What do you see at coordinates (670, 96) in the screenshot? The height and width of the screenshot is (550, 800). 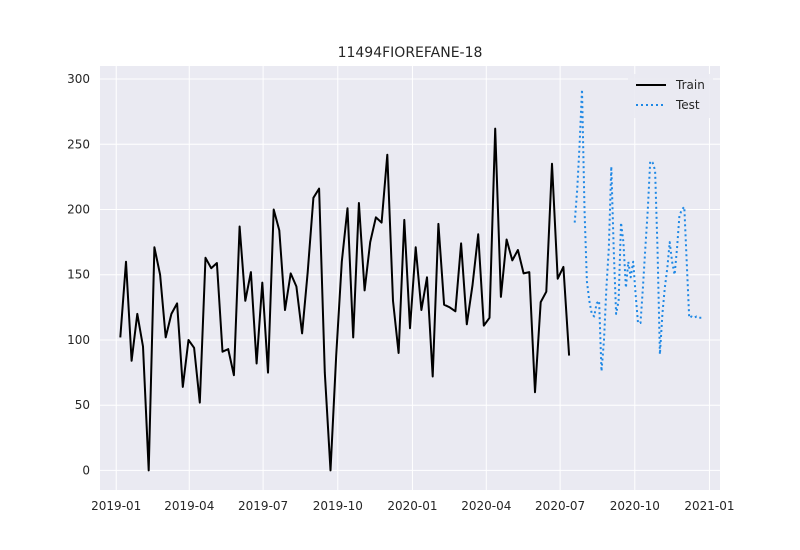 I see `legend: Train Test` at bounding box center [670, 96].